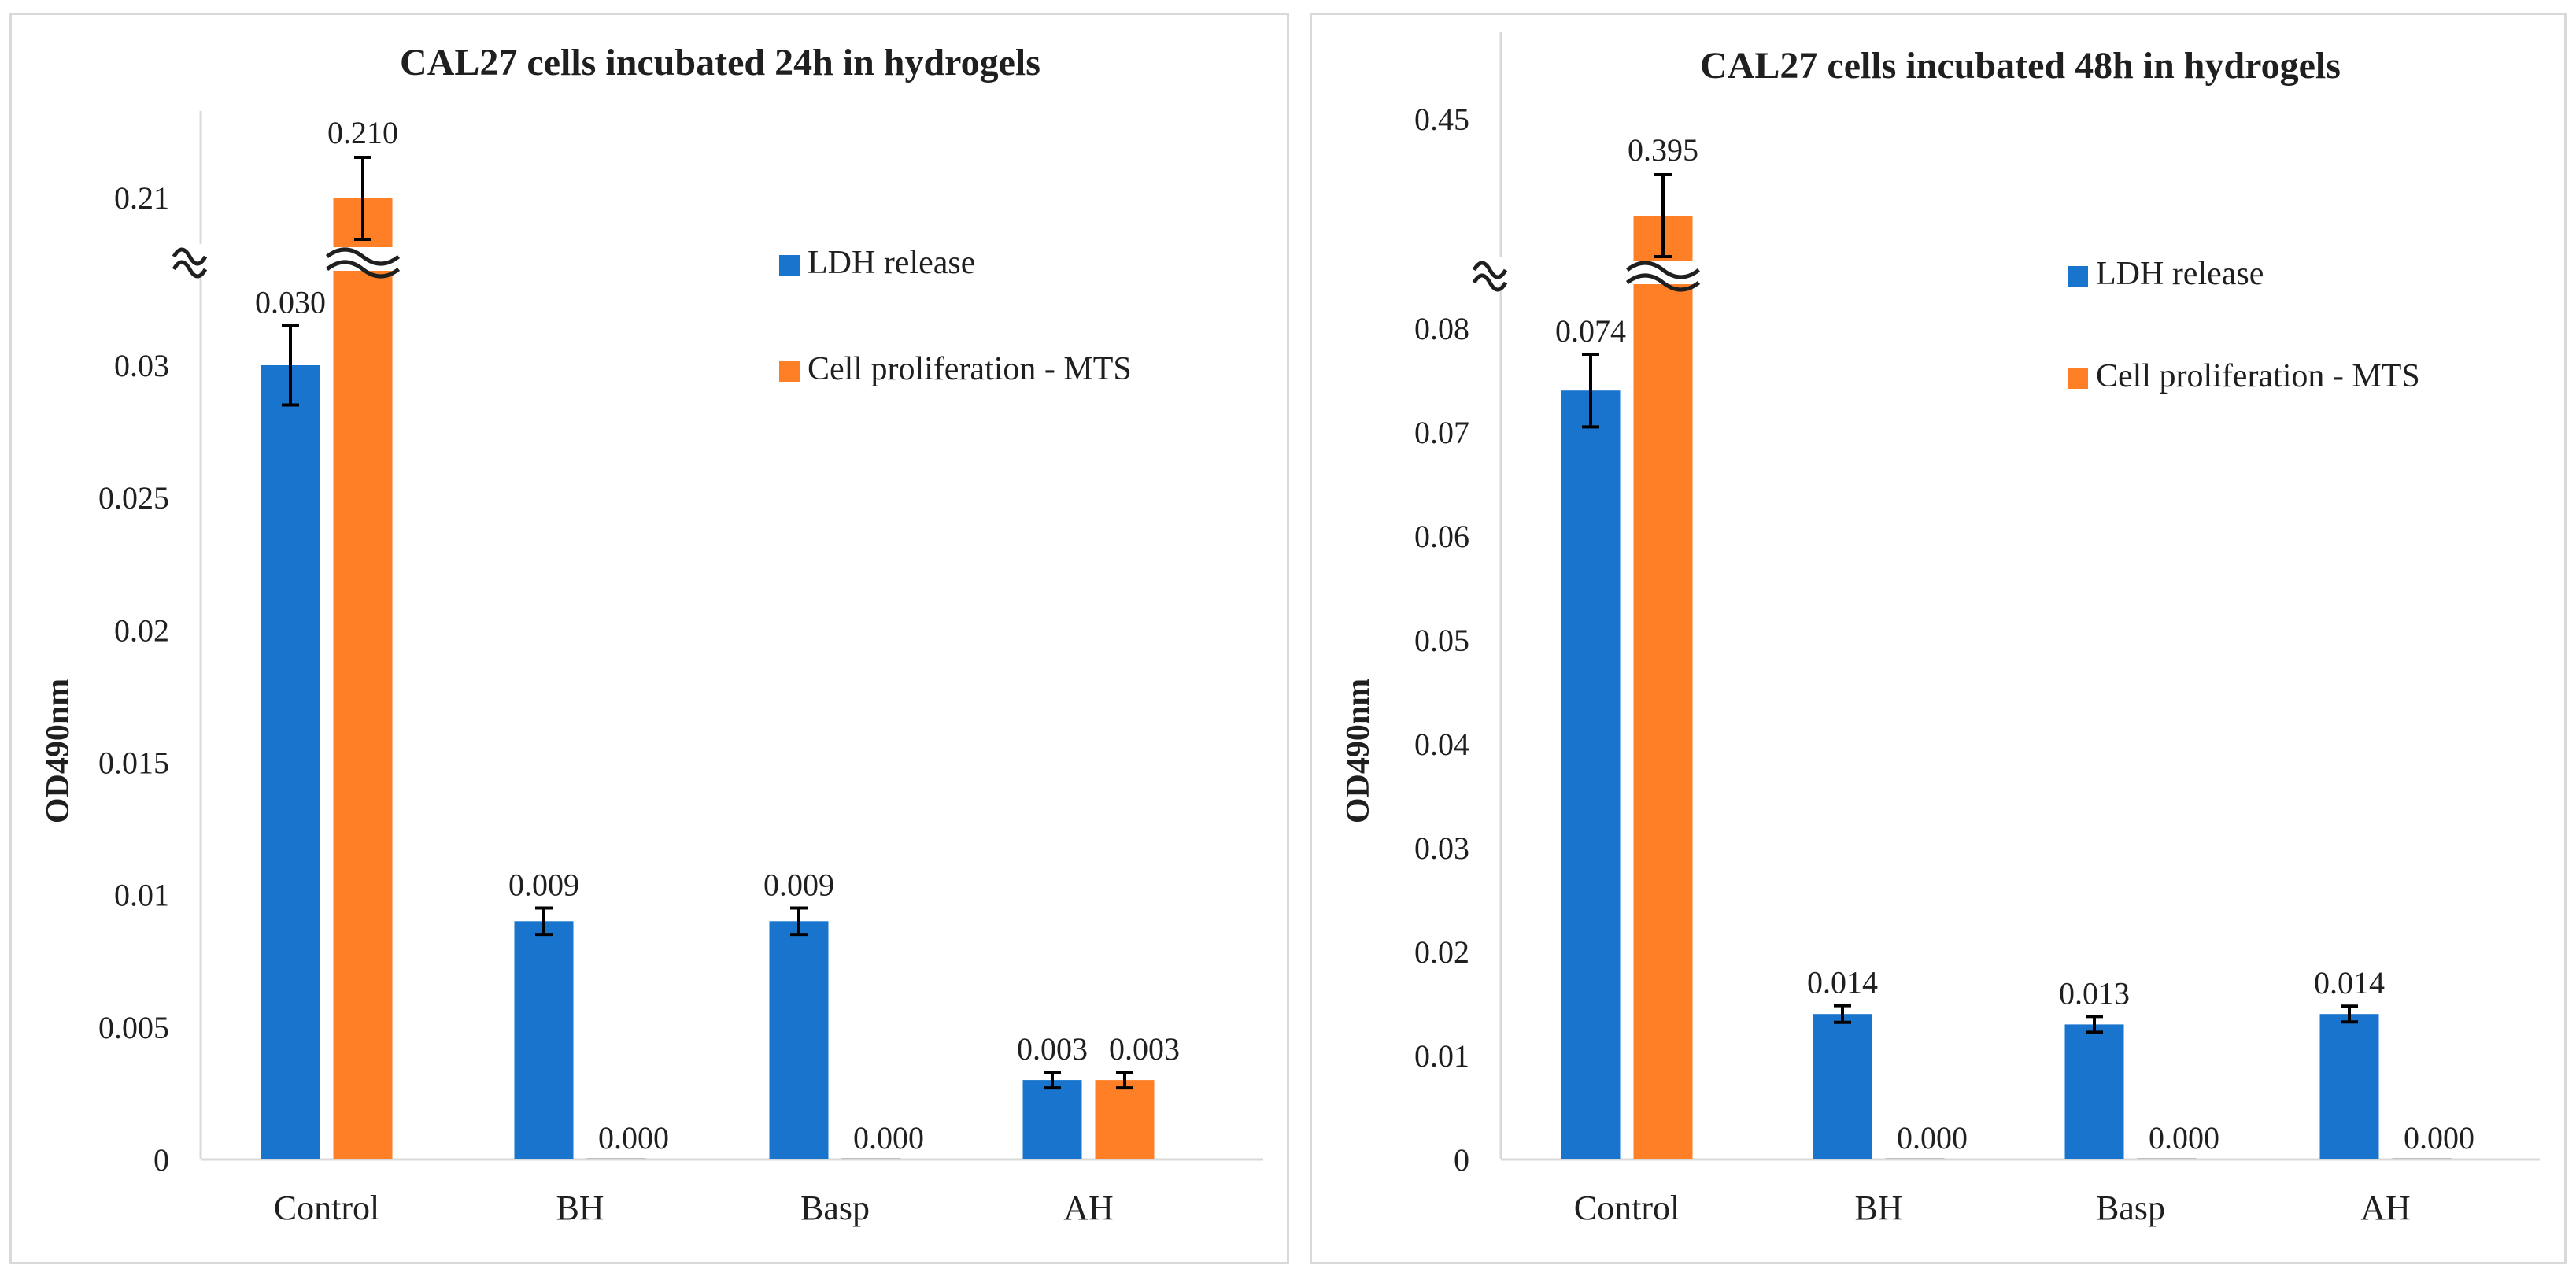  What do you see at coordinates (1441, 745) in the screenshot?
I see `y-tick-label: 0.04` at bounding box center [1441, 745].